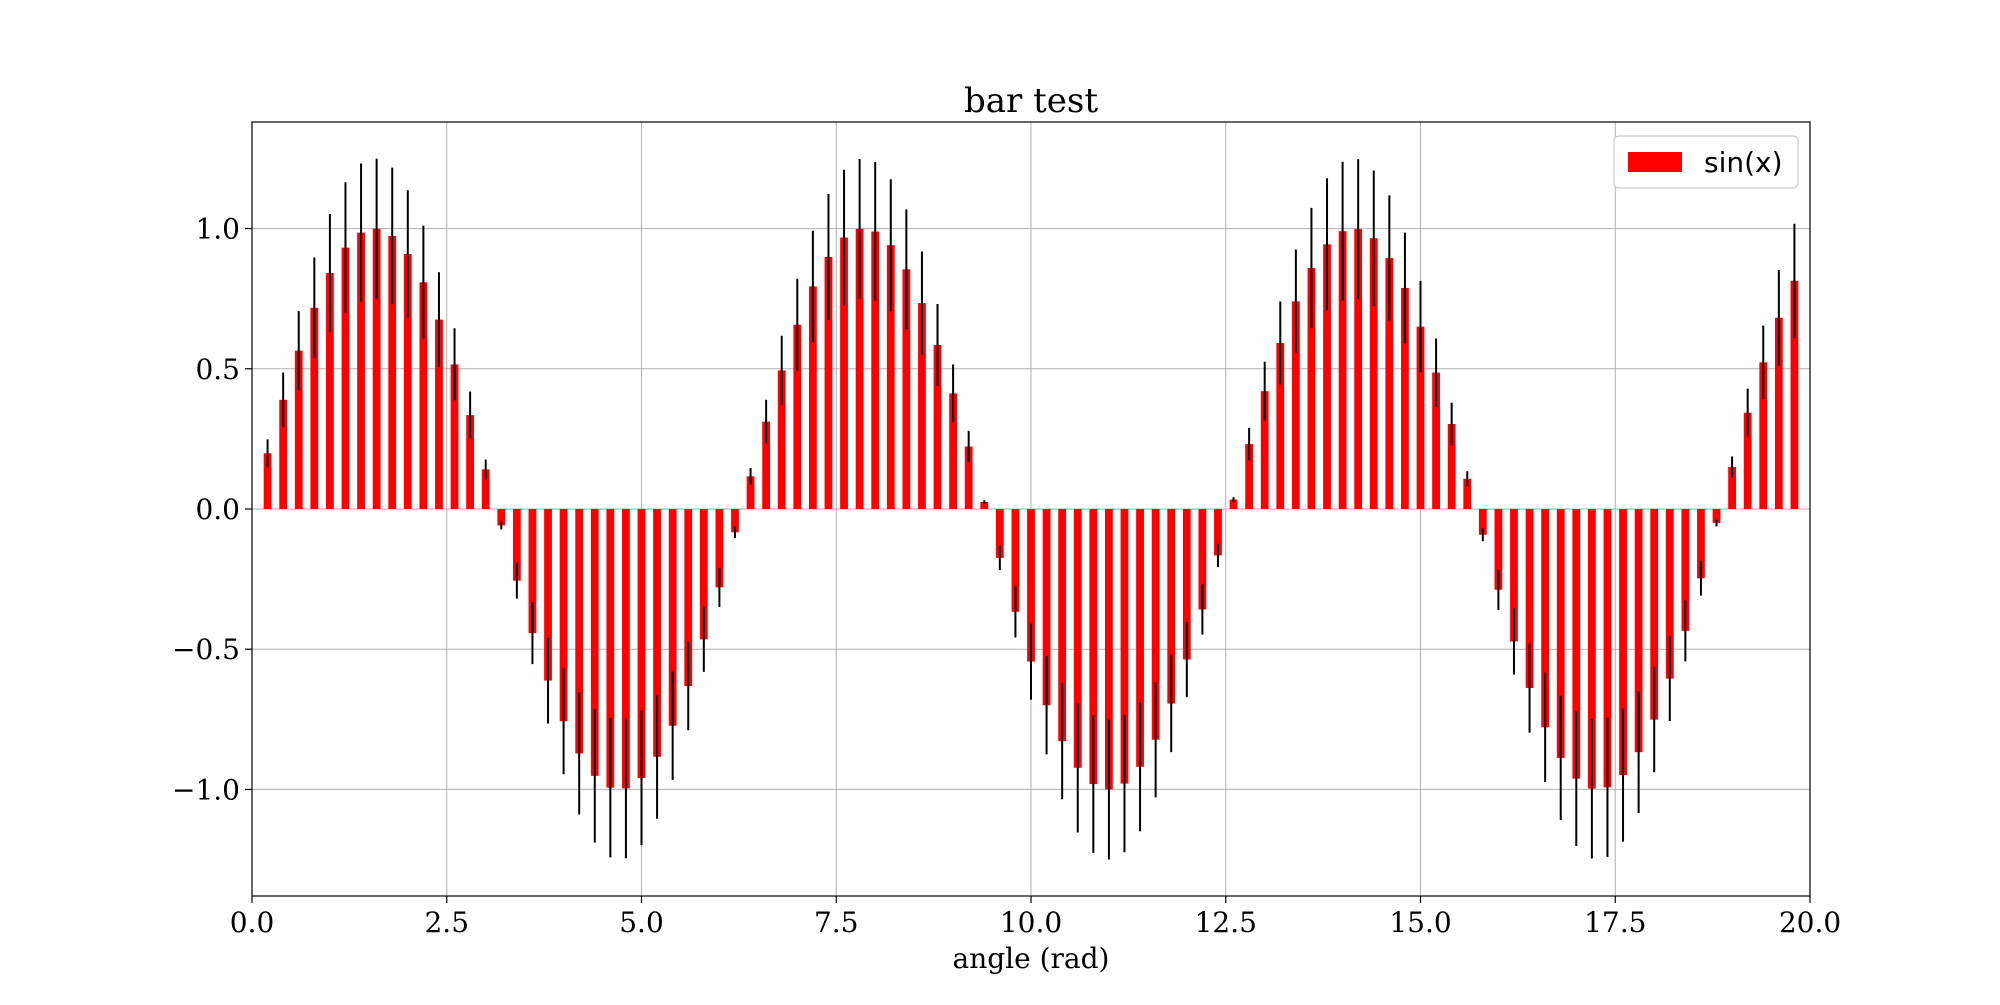 The image size is (2000, 1005). What do you see at coordinates (206, 649) in the screenshot?
I see `y-tick-label: −0.5` at bounding box center [206, 649].